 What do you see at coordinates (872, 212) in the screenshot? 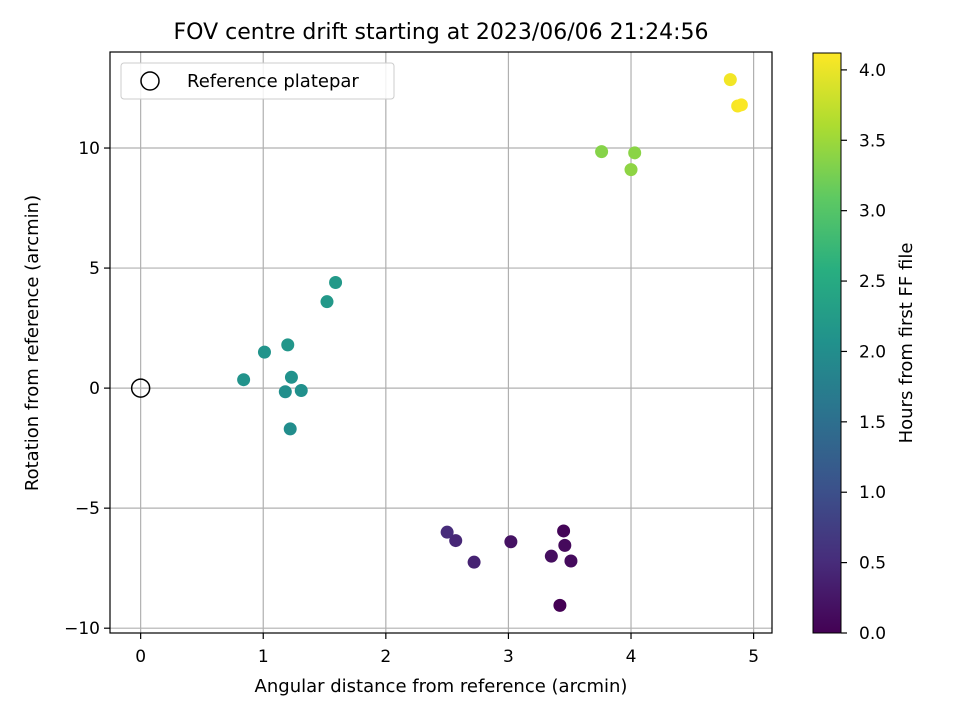
I see `colorbar-tick-label: 3.0` at bounding box center [872, 212].